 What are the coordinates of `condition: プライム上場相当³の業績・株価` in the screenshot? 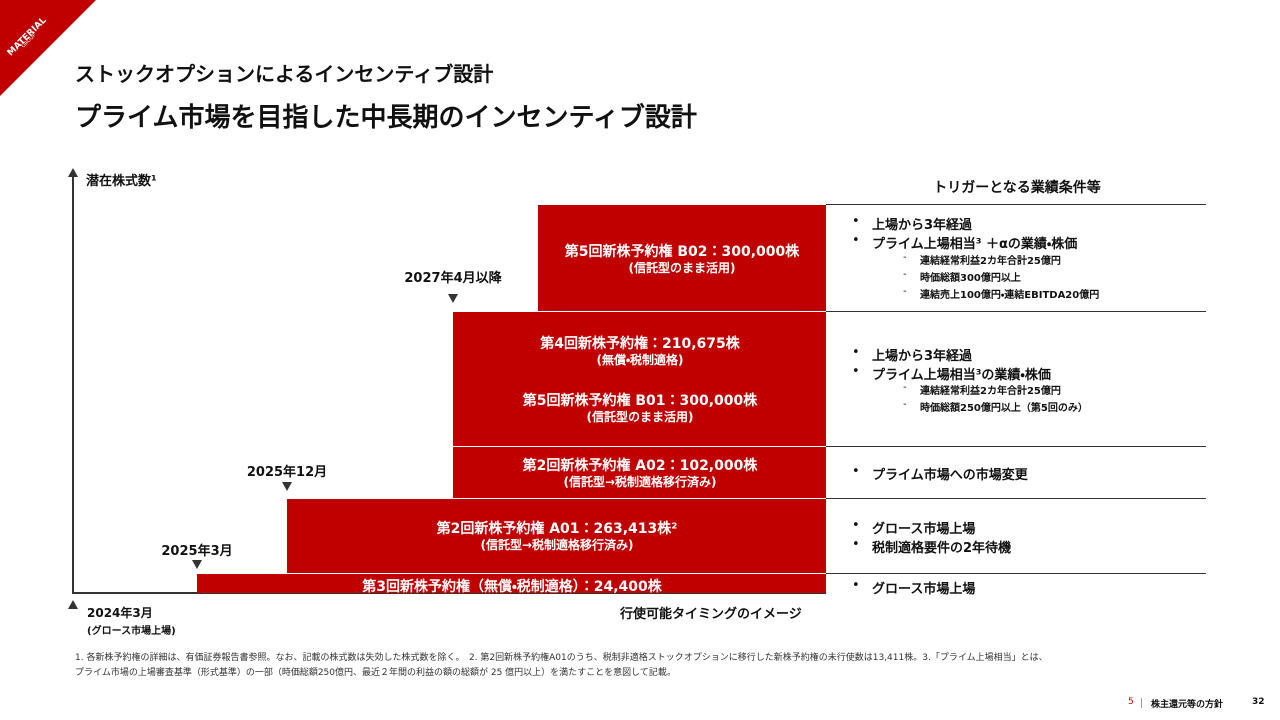 It's located at (961, 375).